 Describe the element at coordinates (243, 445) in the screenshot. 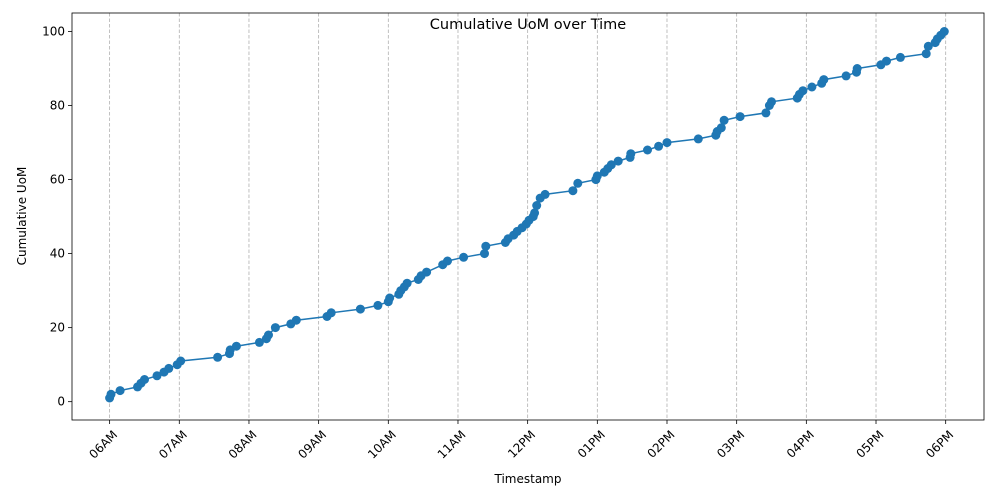

I see `x-tick-label: 08AM` at that location.